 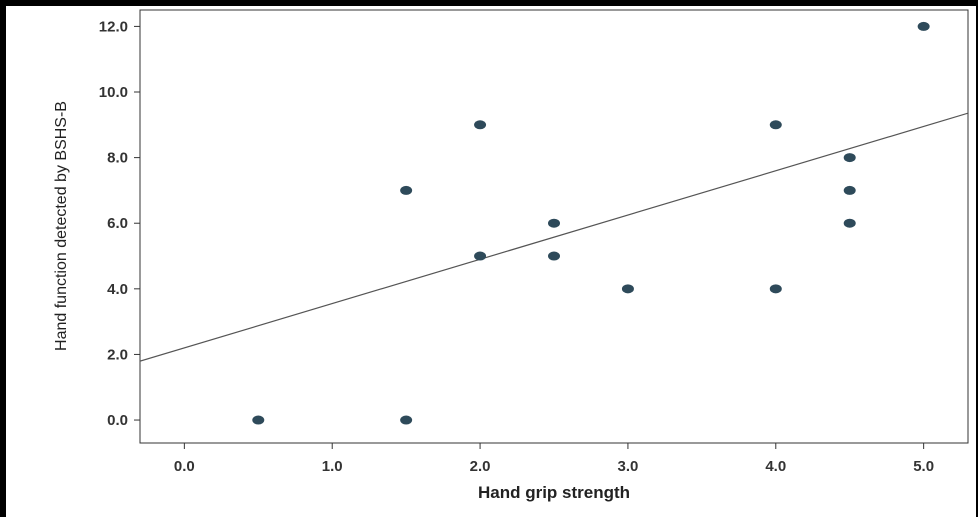 What do you see at coordinates (332, 466) in the screenshot?
I see `x-tick-label: 1.0` at bounding box center [332, 466].